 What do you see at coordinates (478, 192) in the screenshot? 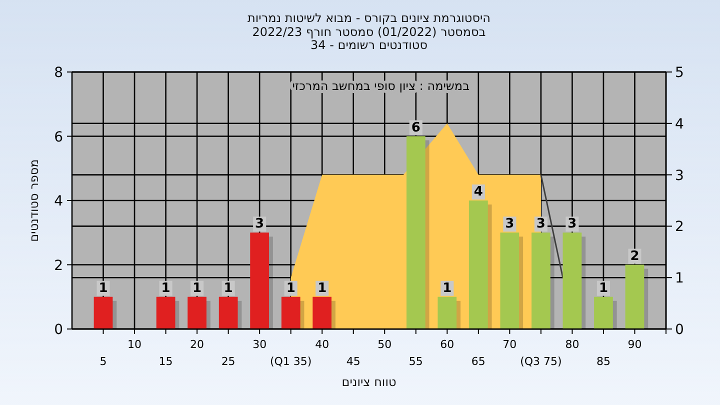
I see `data-label: 4` at bounding box center [478, 192].